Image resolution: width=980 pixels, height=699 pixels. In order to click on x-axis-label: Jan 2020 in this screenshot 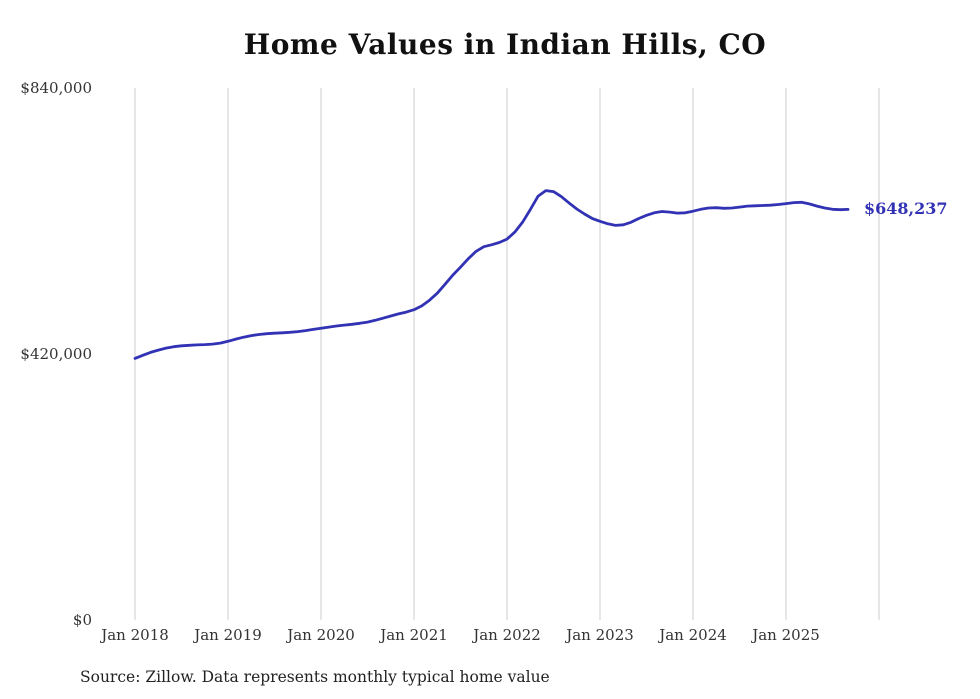, I will do `click(321, 635)`.